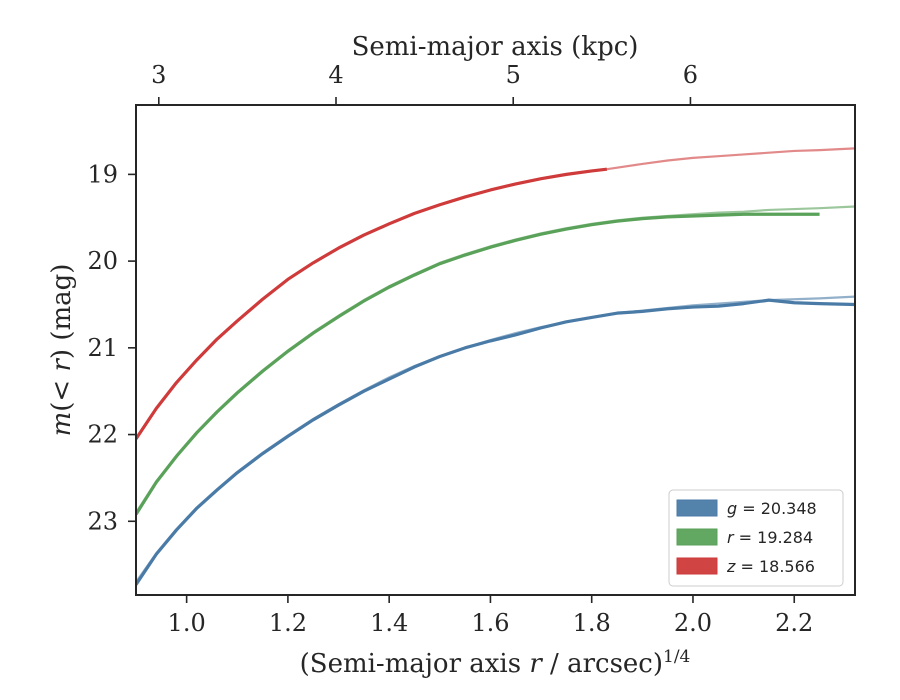 The height and width of the screenshot is (700, 900). Describe the element at coordinates (102, 174) in the screenshot. I see `y-tick-label: 19` at that location.